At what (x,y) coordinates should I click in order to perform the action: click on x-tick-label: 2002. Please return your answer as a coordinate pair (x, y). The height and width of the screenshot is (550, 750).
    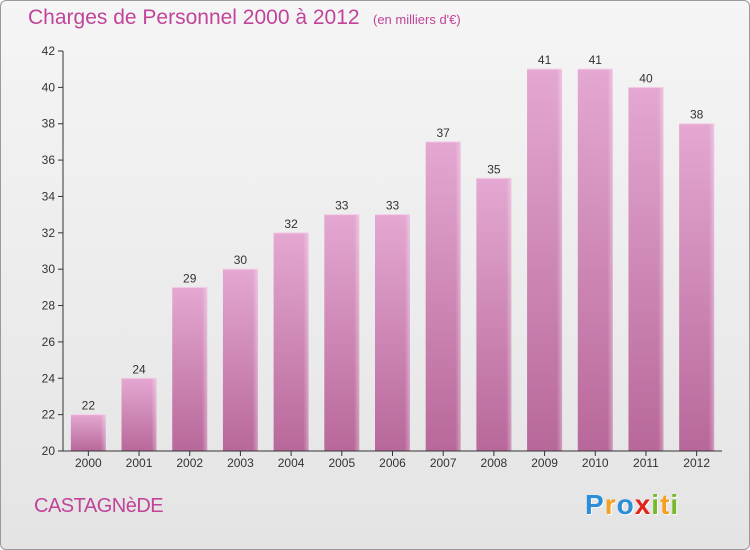
    Looking at the image, I should click on (189, 463).